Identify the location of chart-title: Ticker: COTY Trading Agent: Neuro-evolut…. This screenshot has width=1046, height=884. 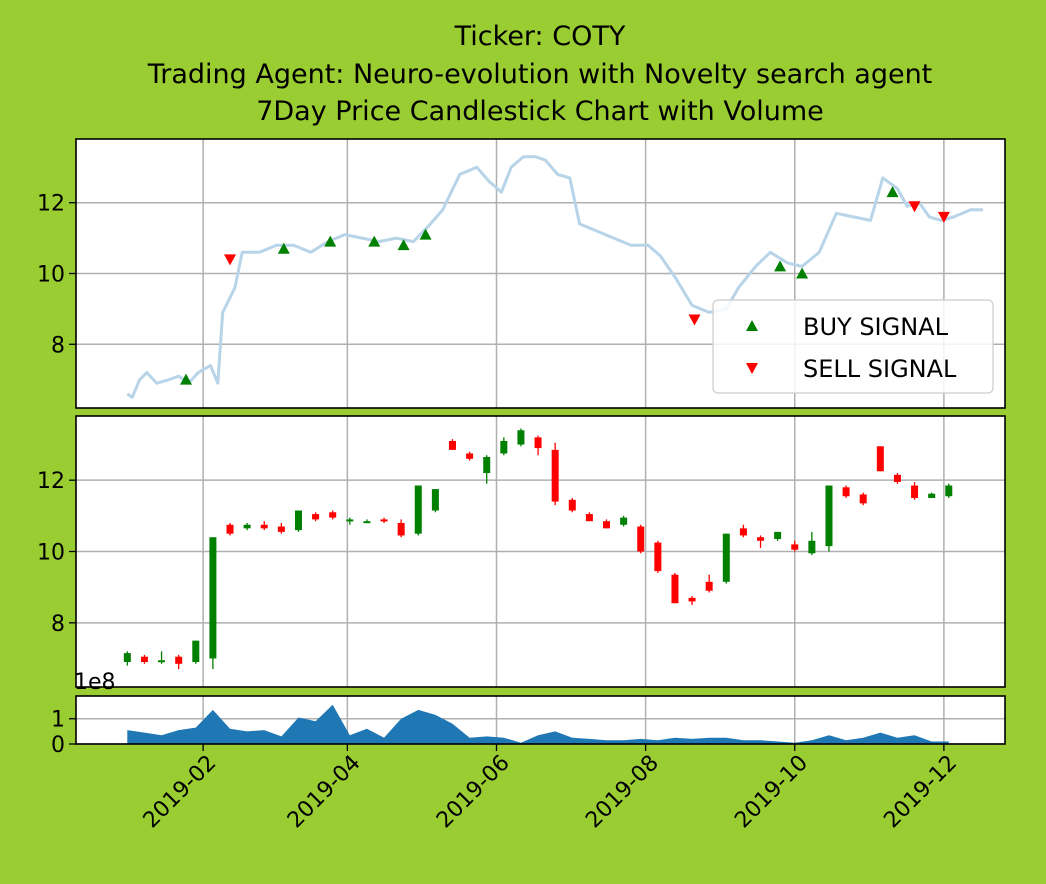
(540, 74).